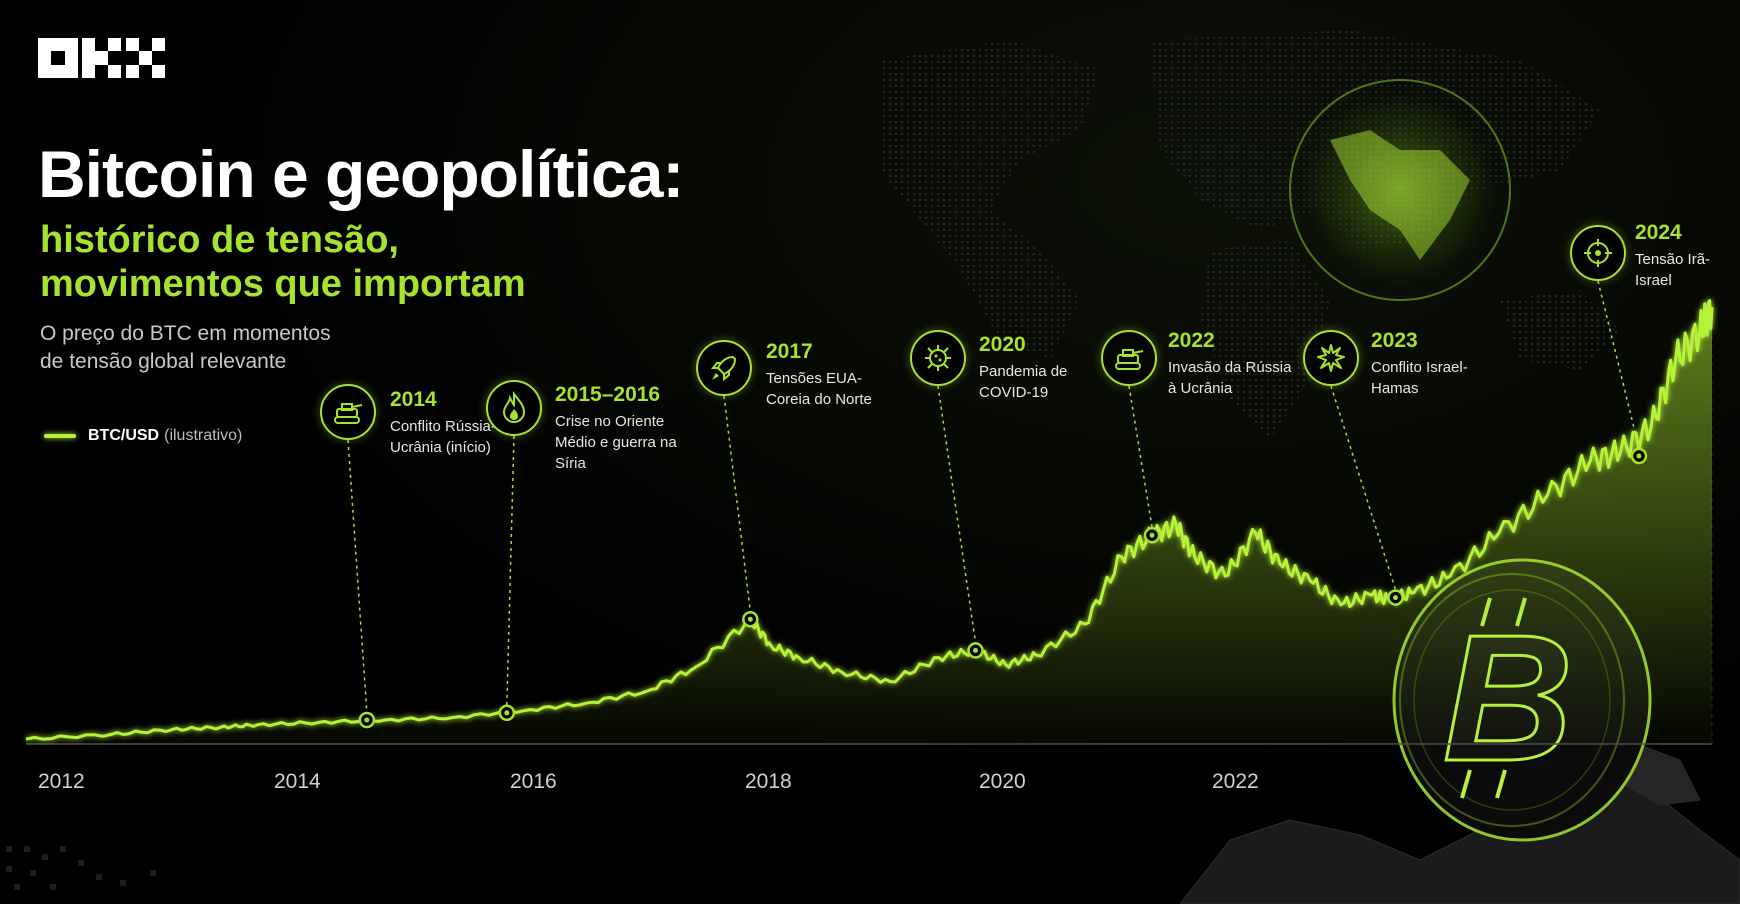 This screenshot has width=1740, height=904. What do you see at coordinates (768, 781) in the screenshot?
I see `x-tick-label: 2018` at bounding box center [768, 781].